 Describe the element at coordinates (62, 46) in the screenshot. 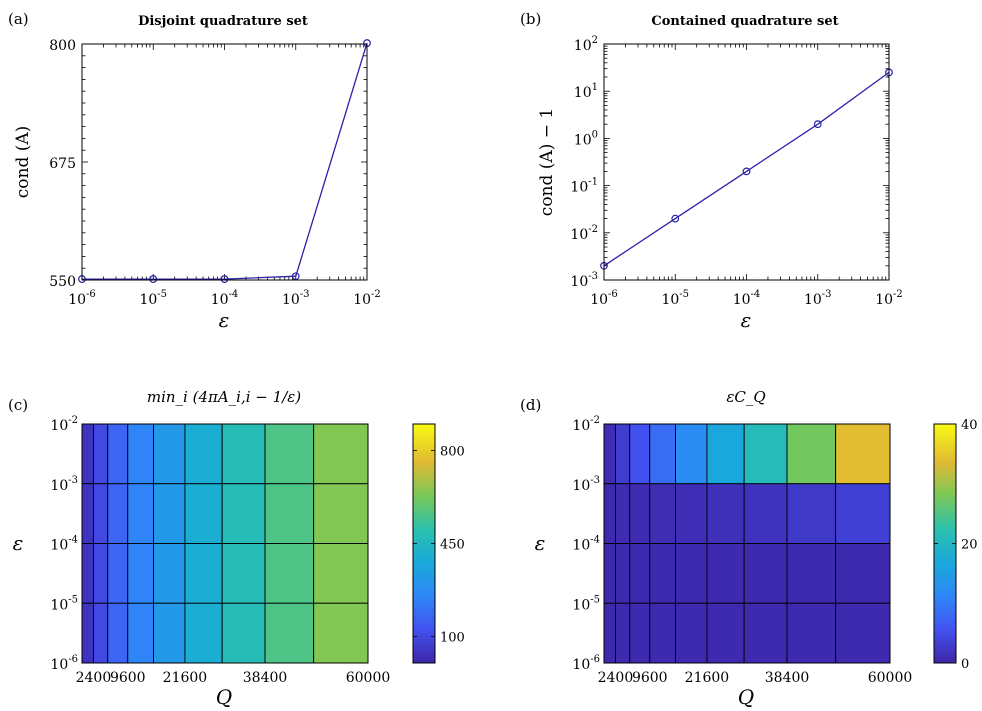

I see `y-tick-label: 800` at that location.